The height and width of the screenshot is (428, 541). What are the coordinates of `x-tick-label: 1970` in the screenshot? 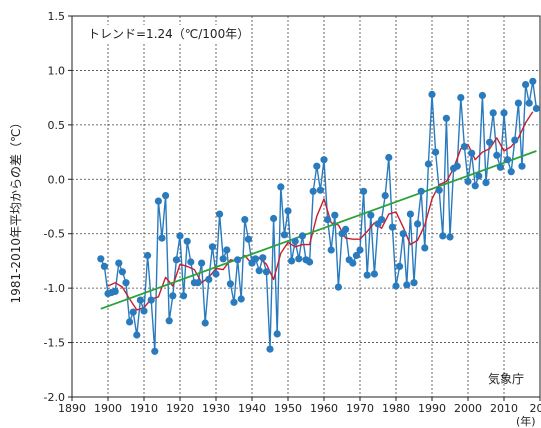 It's located at (360, 408).